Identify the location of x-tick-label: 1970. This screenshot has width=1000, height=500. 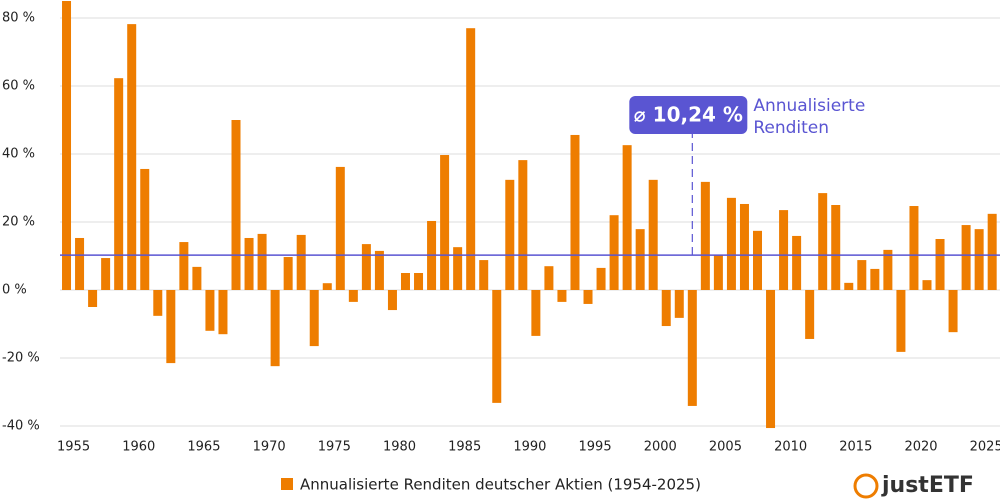
(269, 447).